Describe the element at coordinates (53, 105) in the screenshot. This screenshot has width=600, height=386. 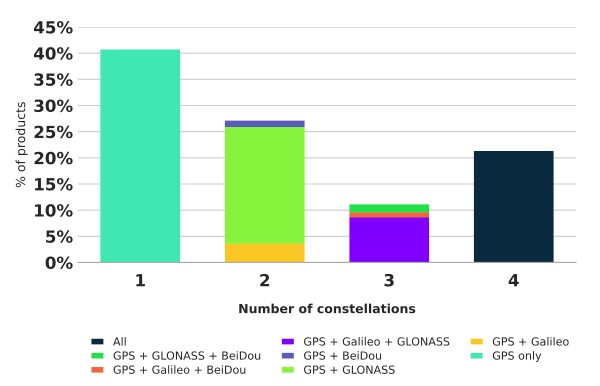
I see `y-tick-label: 30%` at that location.